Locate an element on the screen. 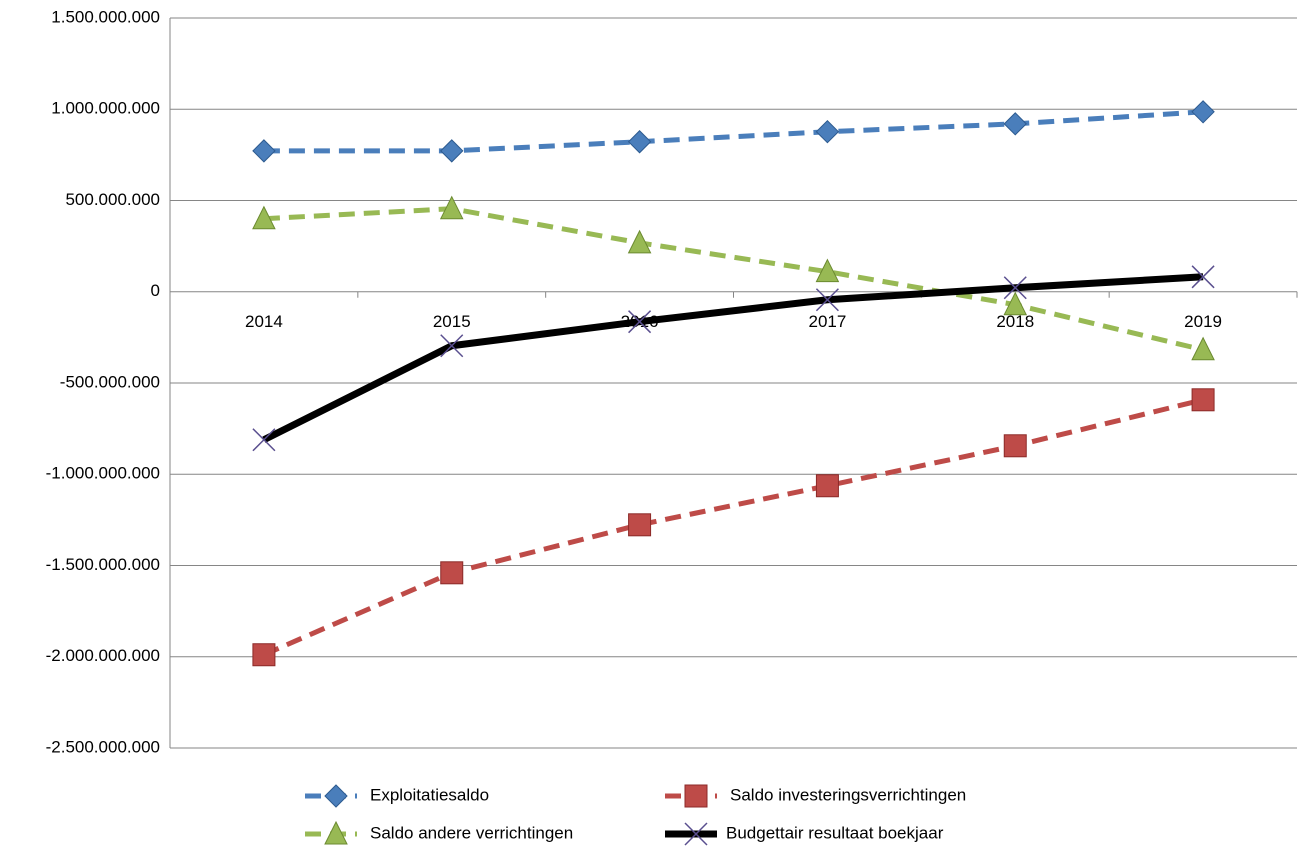 This screenshot has width=1303, height=861. legend-label: Budgettair resultaat boekjaar is located at coordinates (835, 832).